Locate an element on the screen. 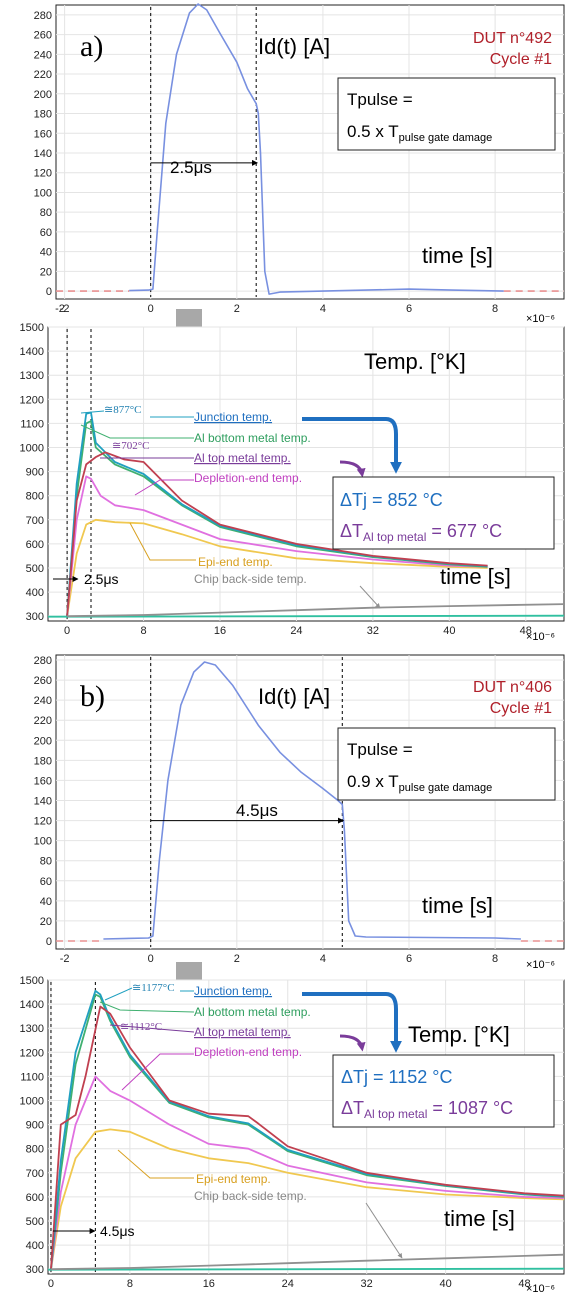  x-tick-label: -2 is located at coordinates (65, 309).